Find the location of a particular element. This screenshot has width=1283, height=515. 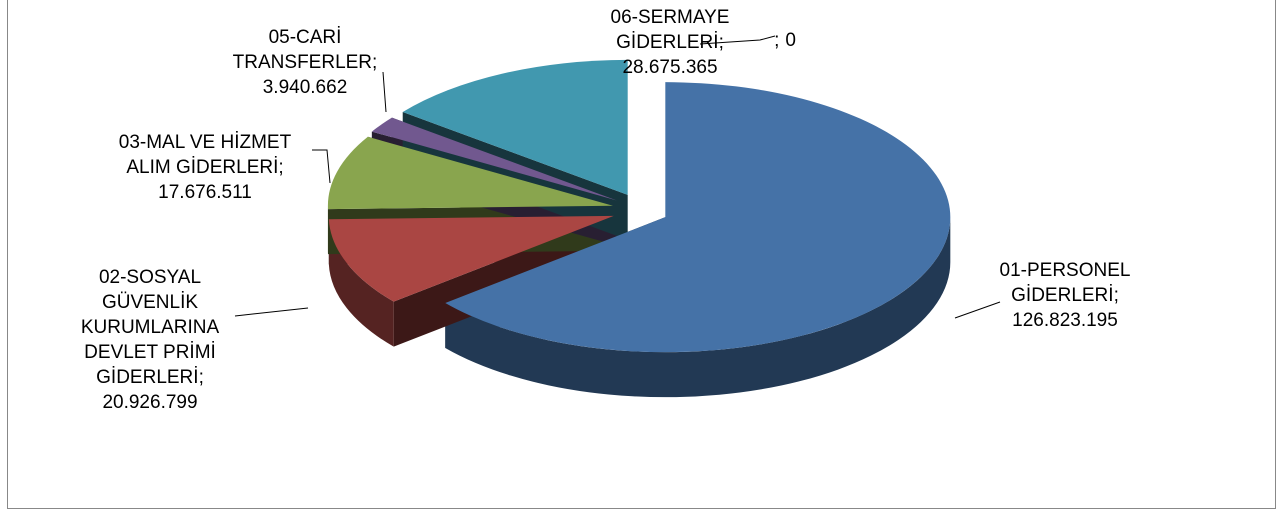

category-label: 05-CARİ TRANSFERLER is located at coordinates (302, 50).